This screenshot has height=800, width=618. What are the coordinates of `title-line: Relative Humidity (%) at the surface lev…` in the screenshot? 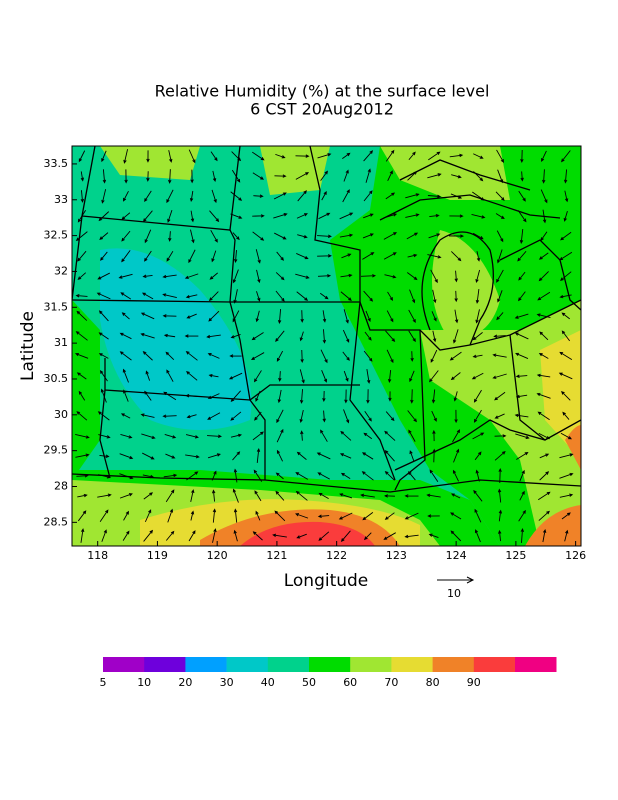 It's located at (322, 91).